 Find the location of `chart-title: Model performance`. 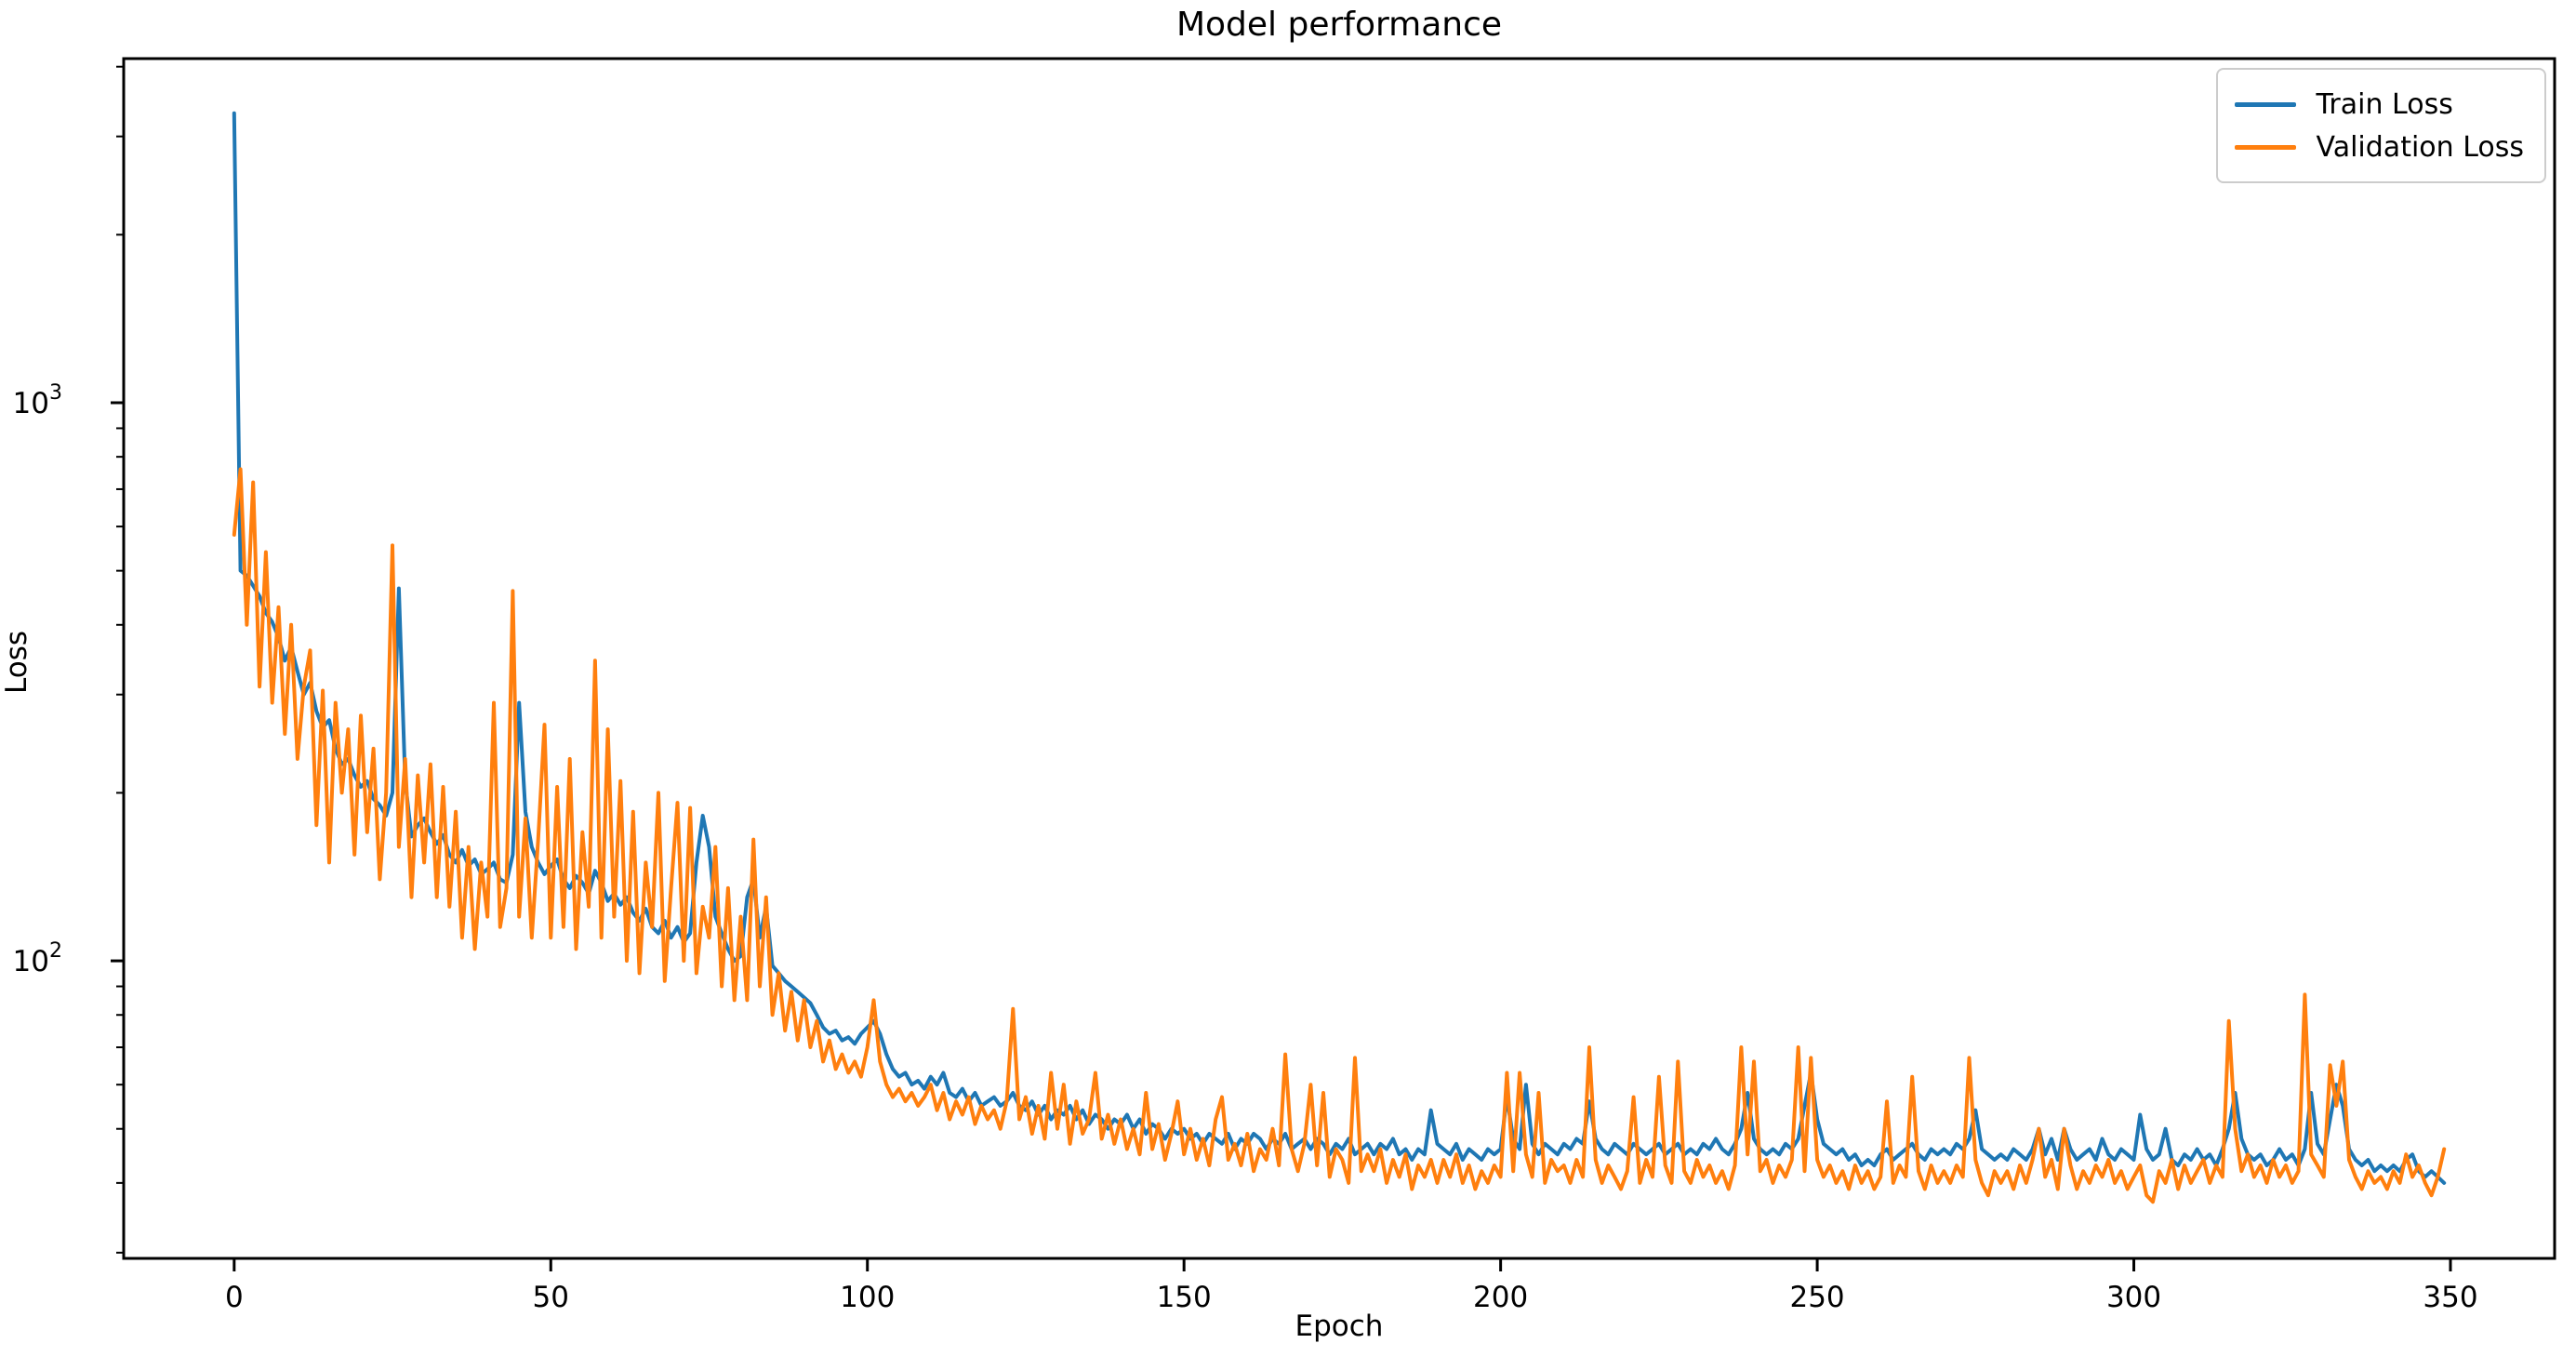

chart-title: Model performance is located at coordinates (1339, 25).